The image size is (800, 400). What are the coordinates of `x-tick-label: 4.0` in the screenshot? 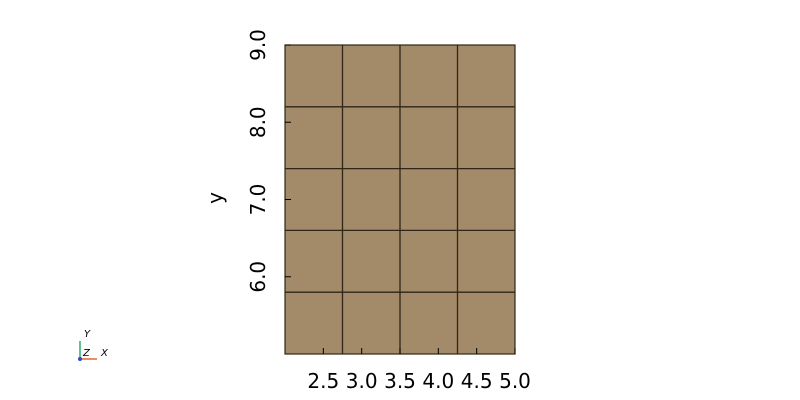 It's located at (438, 381).